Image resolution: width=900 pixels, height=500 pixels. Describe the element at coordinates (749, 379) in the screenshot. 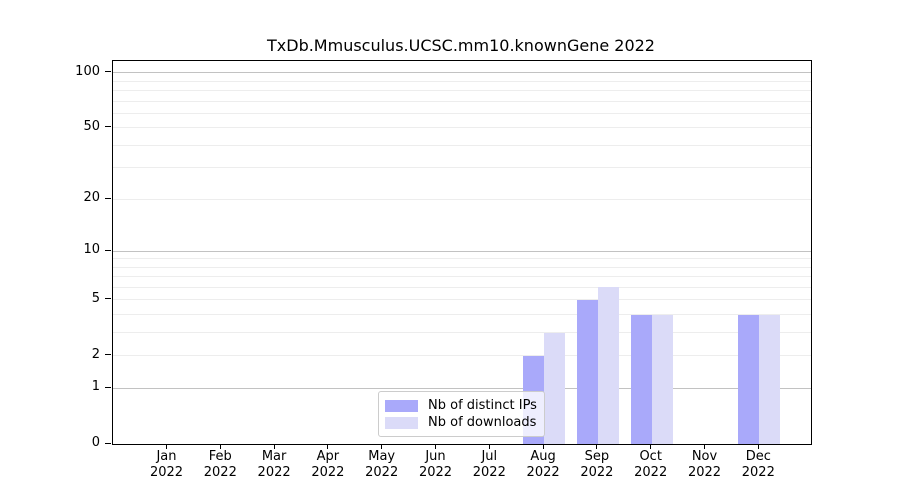

I see `bar-distinct-ips-dec` at that location.